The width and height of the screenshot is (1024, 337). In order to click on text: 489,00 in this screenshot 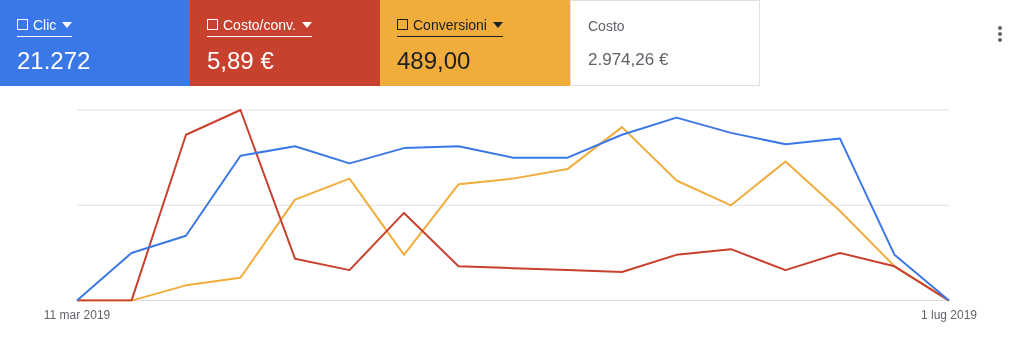, I will do `click(434, 60)`.